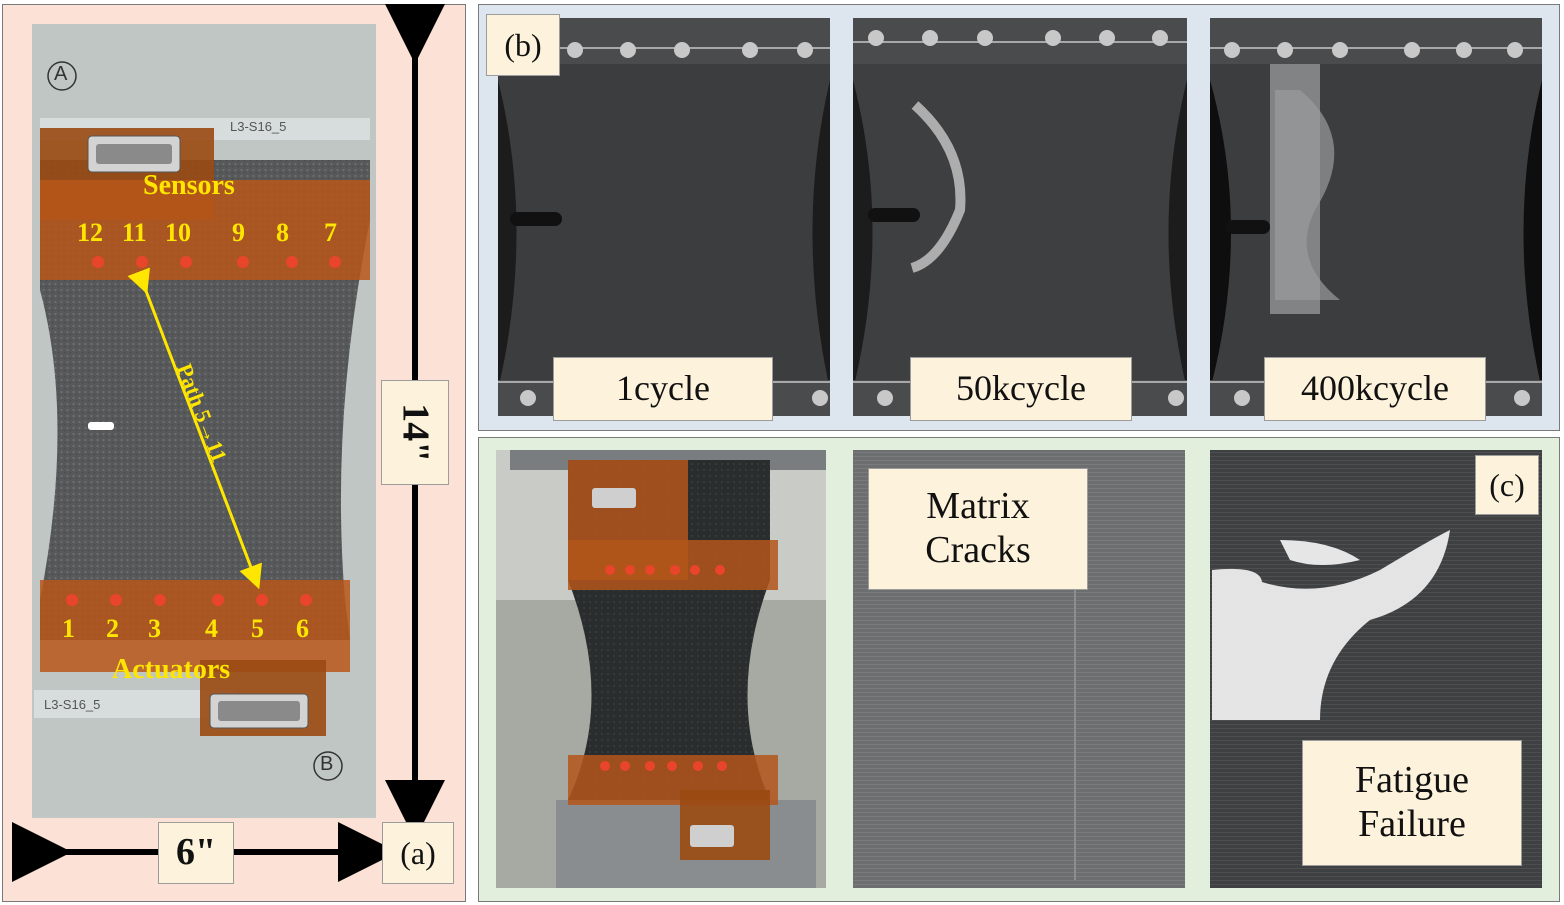  I want to click on test-rig-photo, so click(661, 669).